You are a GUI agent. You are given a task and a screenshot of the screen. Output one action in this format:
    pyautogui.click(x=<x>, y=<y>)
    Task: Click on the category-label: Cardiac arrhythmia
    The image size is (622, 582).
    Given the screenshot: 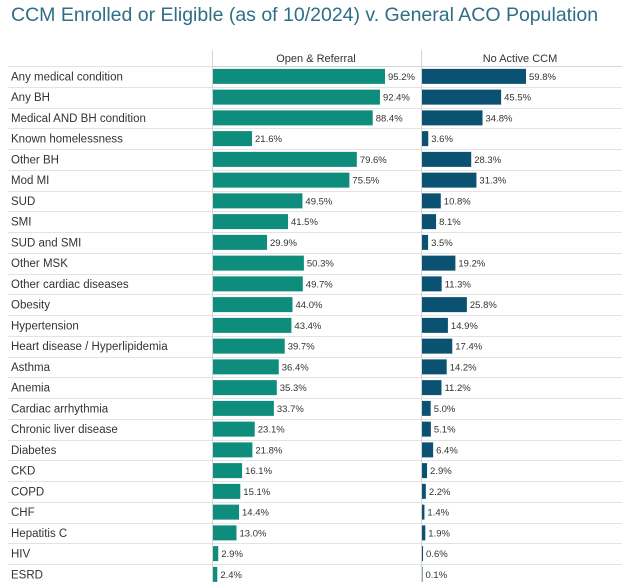 What is the action you would take?
    pyautogui.click(x=60, y=409)
    